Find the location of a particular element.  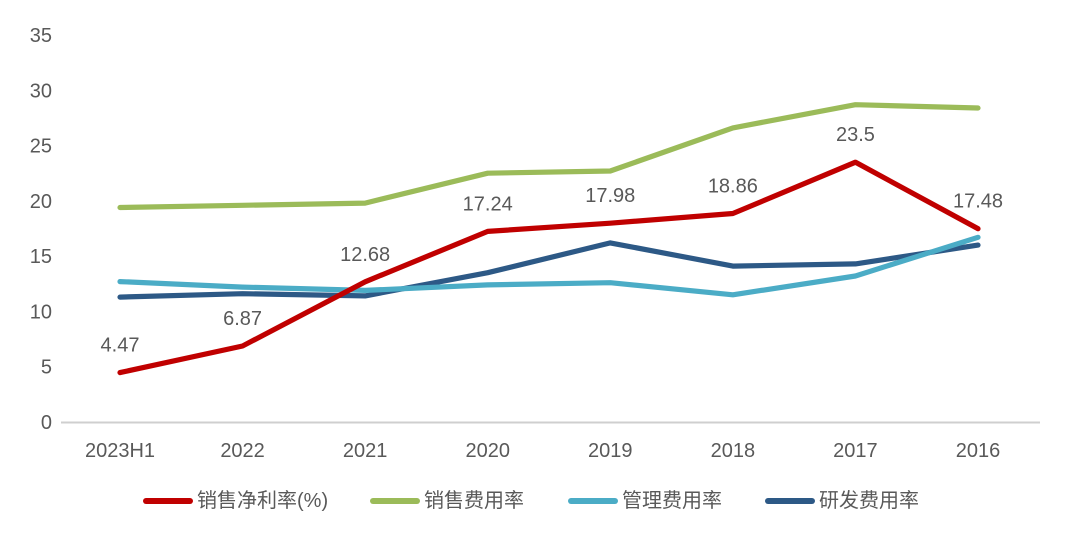

y-axis-tick-label: 15 is located at coordinates (41, 257).